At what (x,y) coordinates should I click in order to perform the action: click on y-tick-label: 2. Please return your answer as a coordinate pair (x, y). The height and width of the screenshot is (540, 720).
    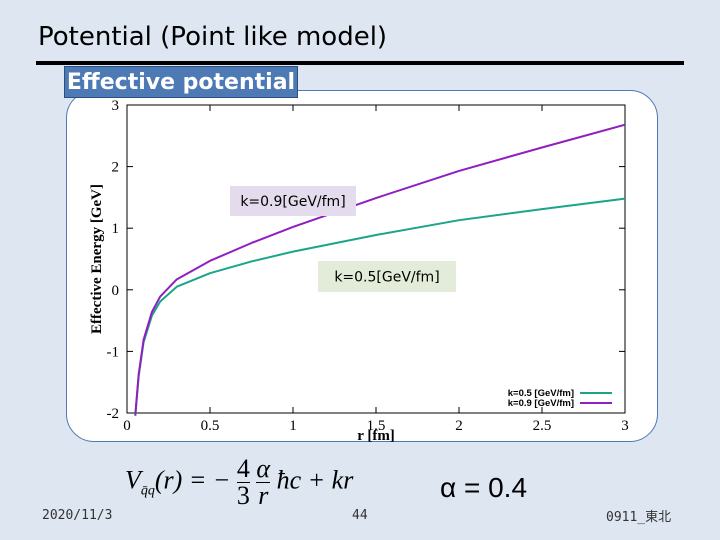
    Looking at the image, I should click on (116, 168).